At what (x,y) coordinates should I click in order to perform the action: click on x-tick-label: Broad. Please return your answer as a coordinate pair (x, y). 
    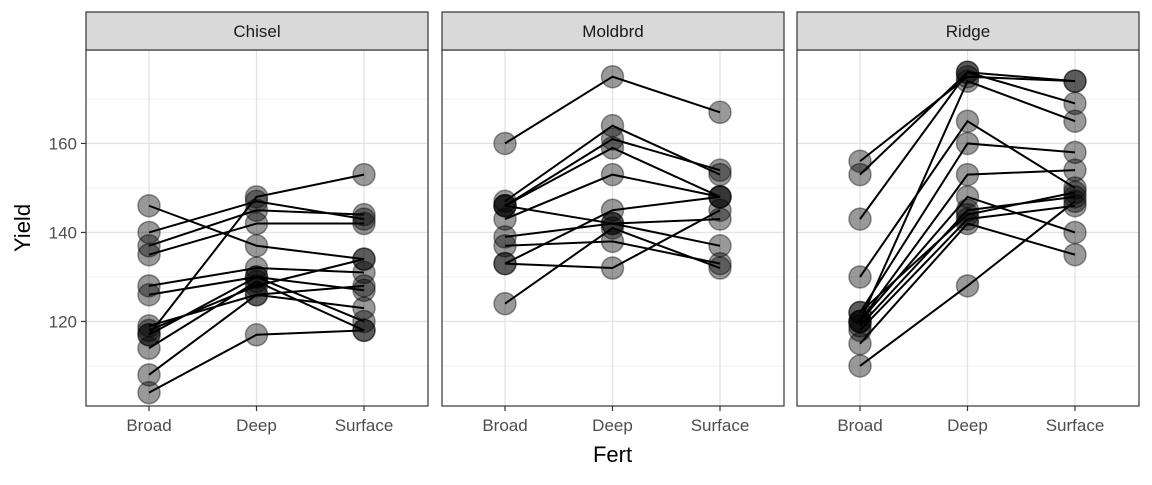
    Looking at the image, I should click on (859, 425).